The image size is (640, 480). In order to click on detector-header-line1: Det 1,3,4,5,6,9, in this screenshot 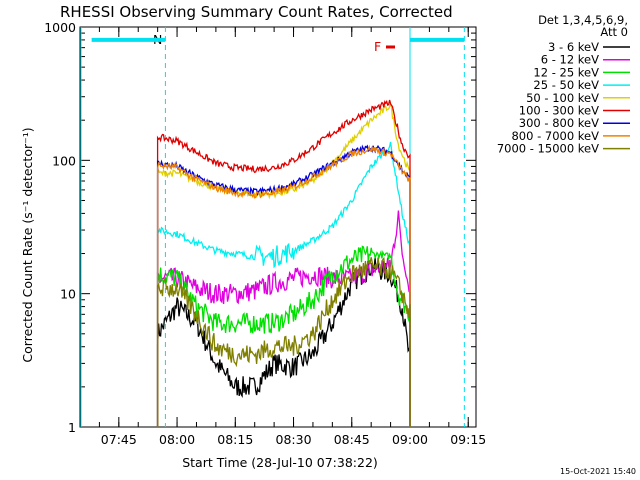, I will do `click(583, 20)`.